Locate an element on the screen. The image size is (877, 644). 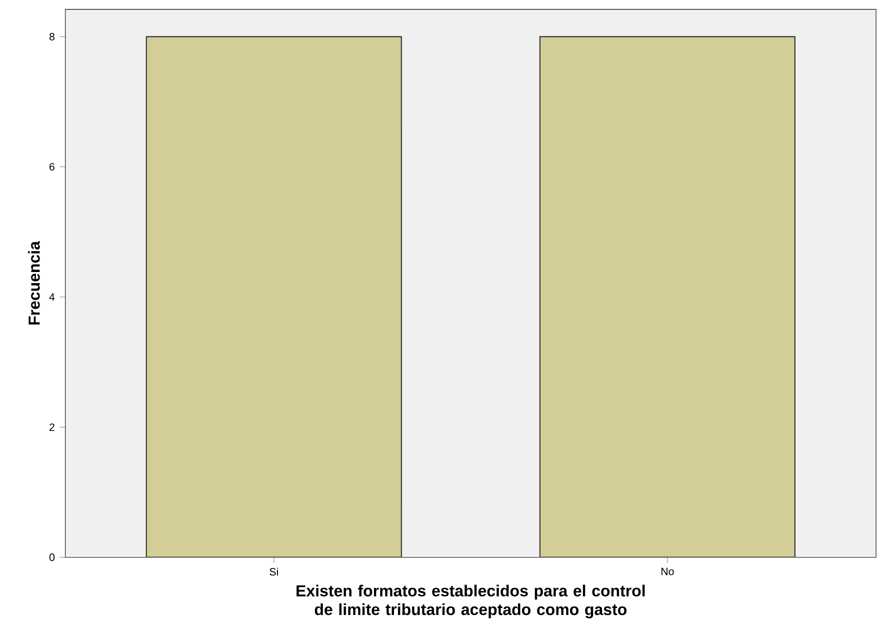
y-axis-title: Frecuencia is located at coordinates (34, 282).